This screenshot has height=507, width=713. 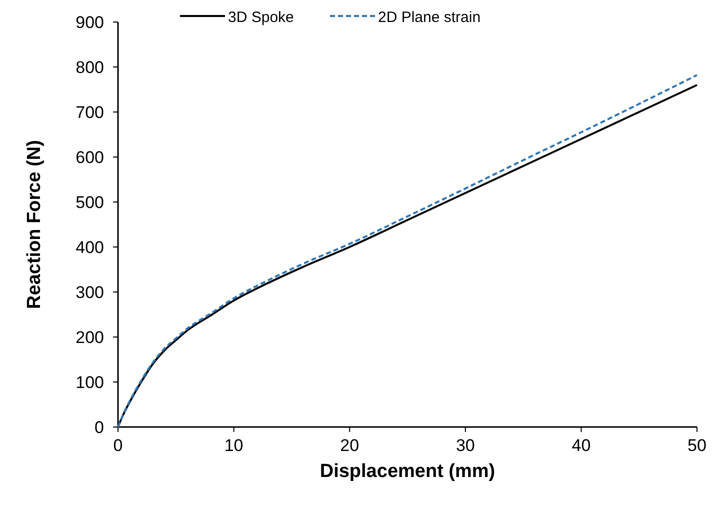 I want to click on x-tick-label: 40, so click(x=581, y=445).